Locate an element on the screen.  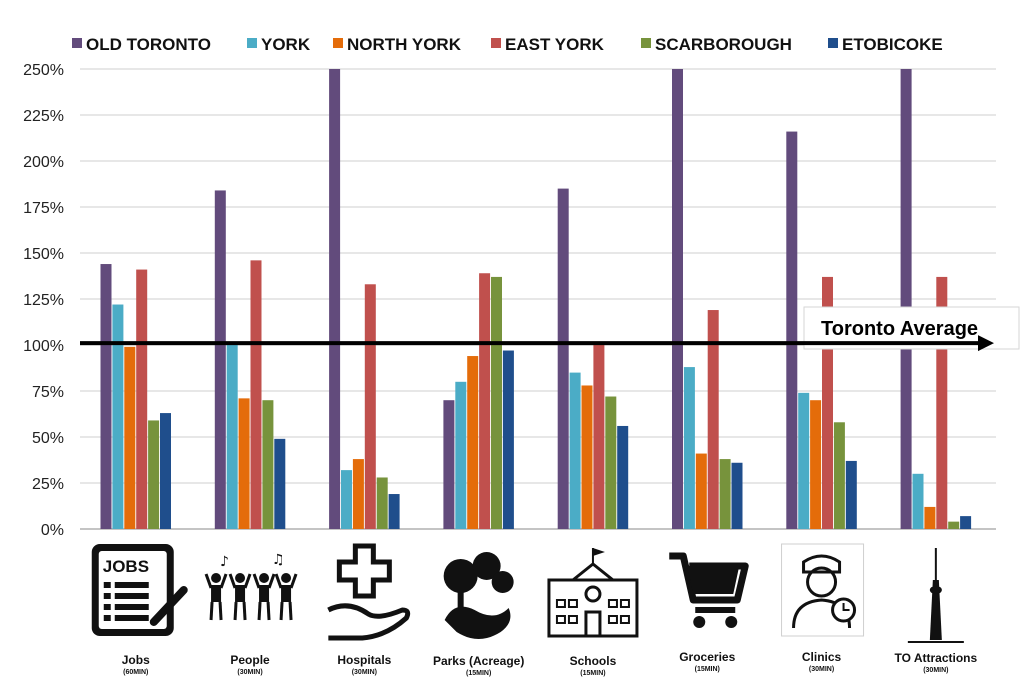
category-label: People is located at coordinates (250, 660).